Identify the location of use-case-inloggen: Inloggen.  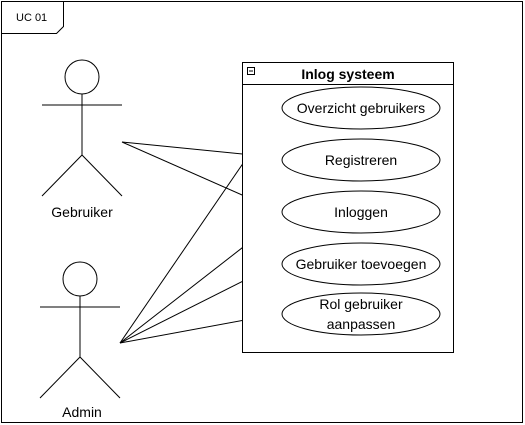
(361, 212).